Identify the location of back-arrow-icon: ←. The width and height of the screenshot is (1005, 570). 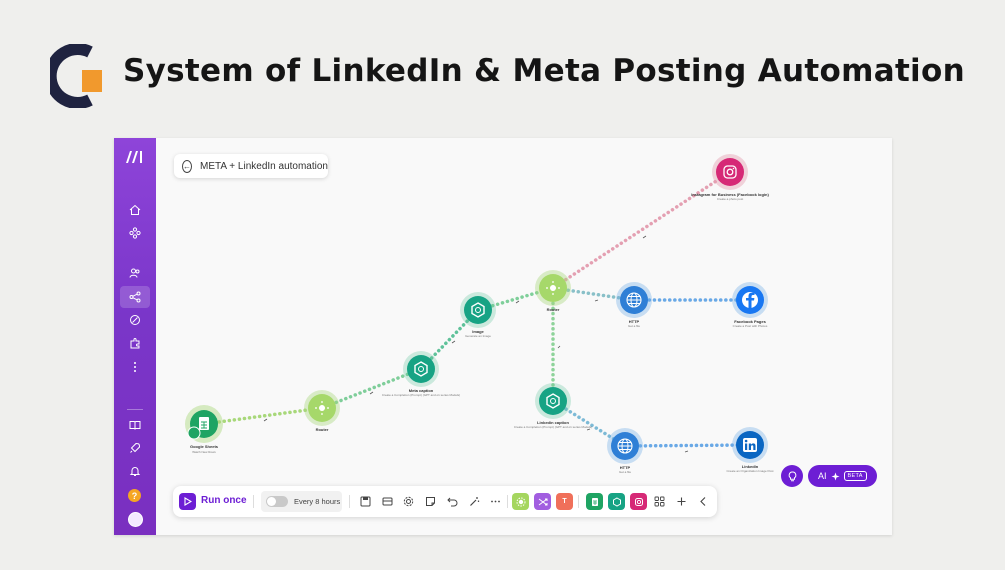
(187, 166).